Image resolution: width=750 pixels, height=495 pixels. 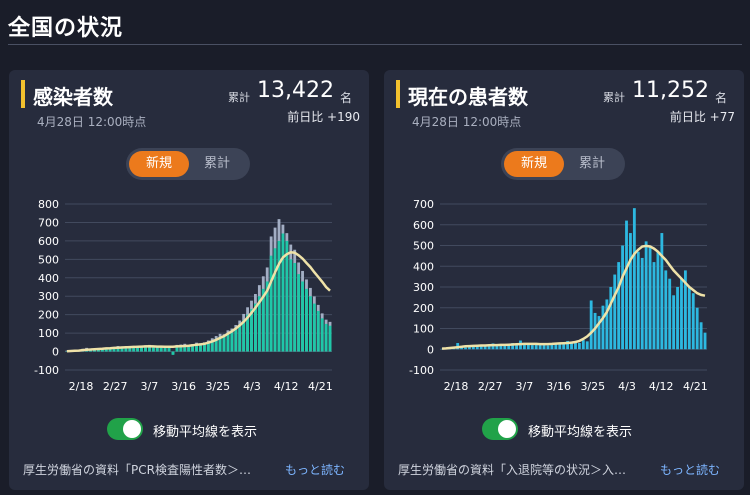 What do you see at coordinates (48, 259) in the screenshot?
I see `y-tick-label: 500` at bounding box center [48, 259].